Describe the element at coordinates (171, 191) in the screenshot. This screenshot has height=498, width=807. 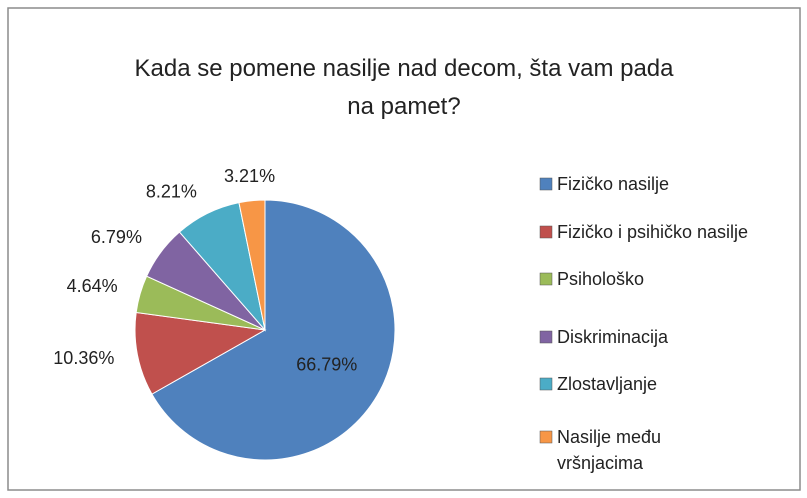
I see `data-label: 8.21%` at that location.